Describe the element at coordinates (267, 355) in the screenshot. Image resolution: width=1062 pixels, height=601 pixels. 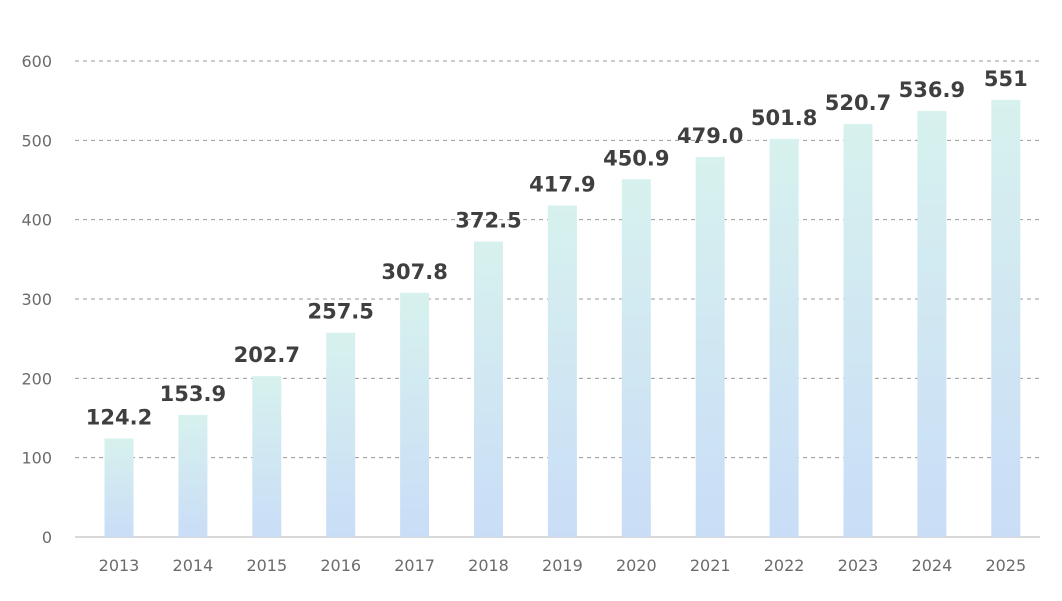
I see `bar-value-label: 202.7` at that location.